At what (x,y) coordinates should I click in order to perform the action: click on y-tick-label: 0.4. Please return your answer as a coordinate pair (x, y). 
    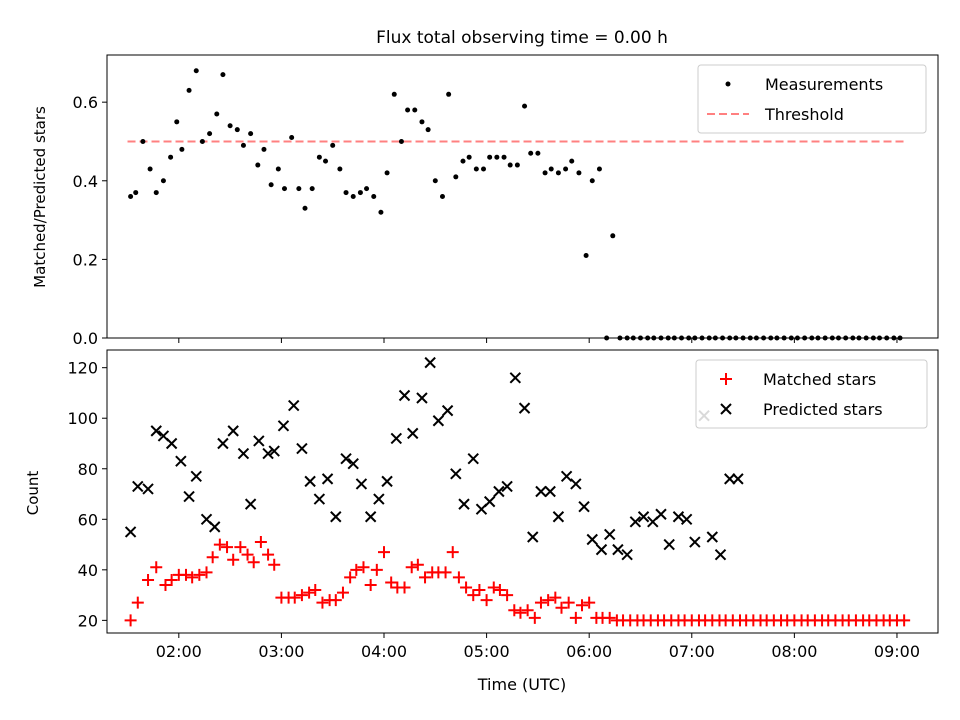
    Looking at the image, I should click on (85, 181).